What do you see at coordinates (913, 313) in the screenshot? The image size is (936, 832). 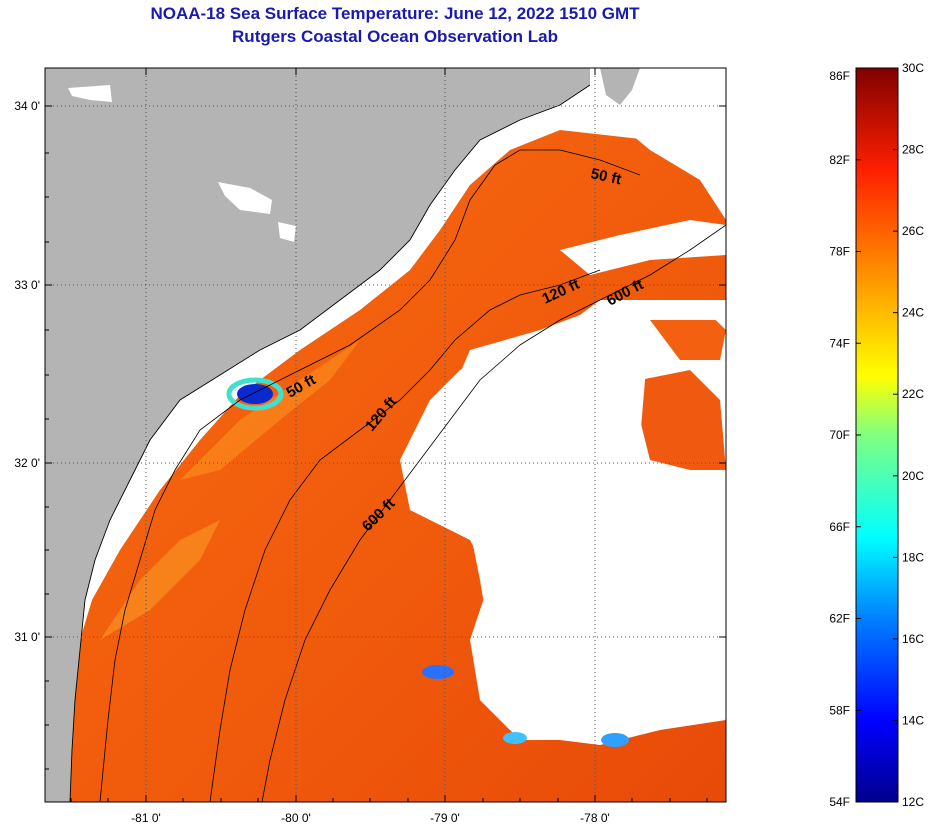 I see `colorbar-c-label: 24C` at bounding box center [913, 313].